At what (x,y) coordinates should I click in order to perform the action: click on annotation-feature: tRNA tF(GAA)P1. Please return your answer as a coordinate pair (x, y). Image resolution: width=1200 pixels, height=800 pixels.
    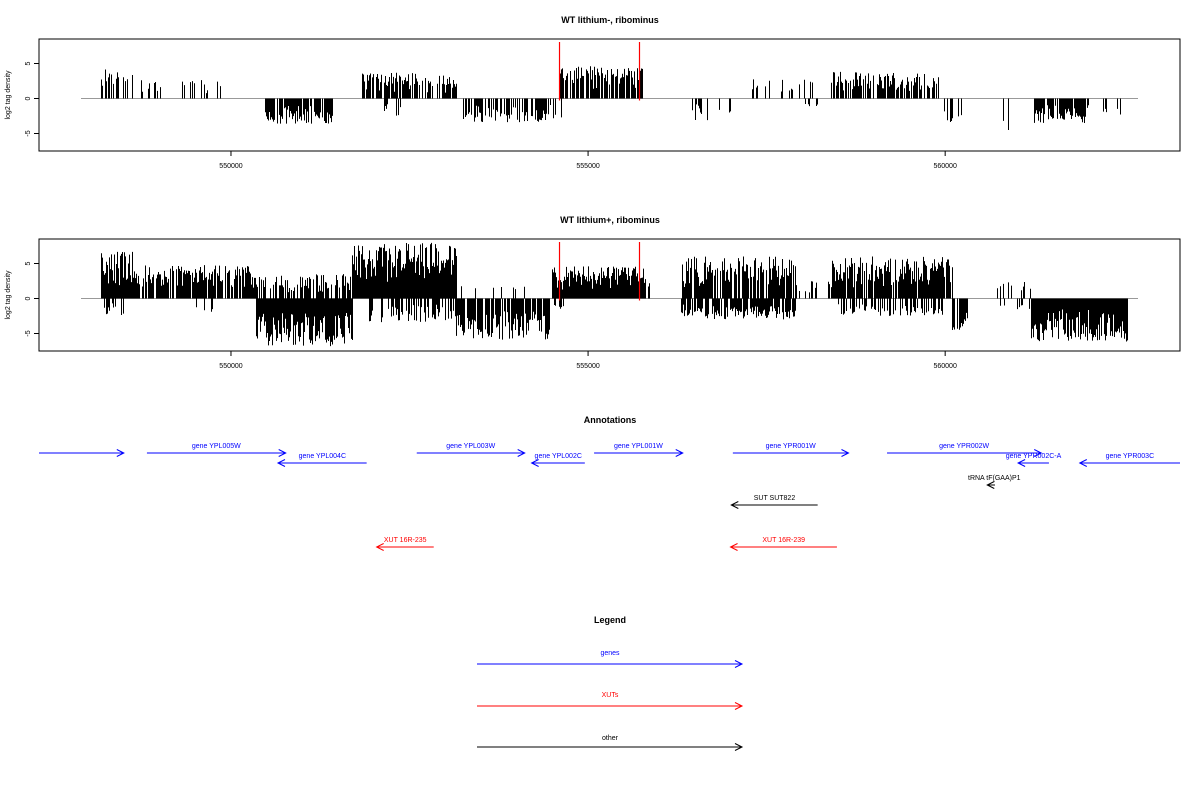
    Looking at the image, I should click on (994, 482).